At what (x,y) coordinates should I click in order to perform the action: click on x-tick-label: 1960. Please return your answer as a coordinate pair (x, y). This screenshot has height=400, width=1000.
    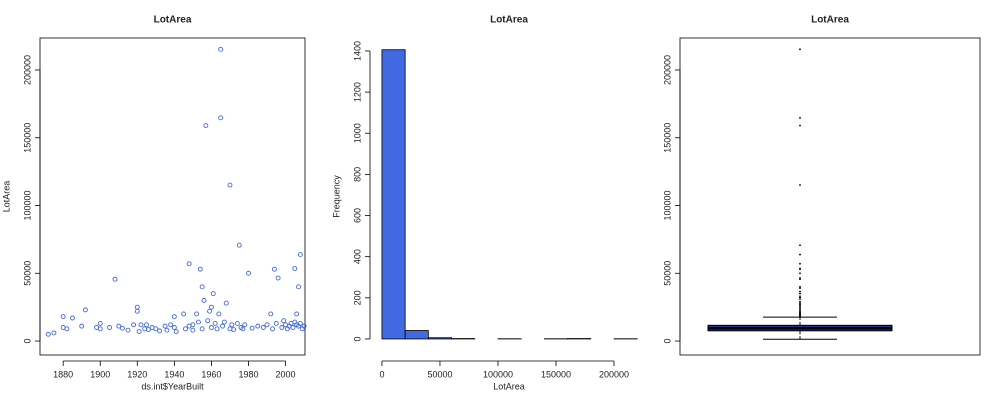
    Looking at the image, I should click on (211, 374).